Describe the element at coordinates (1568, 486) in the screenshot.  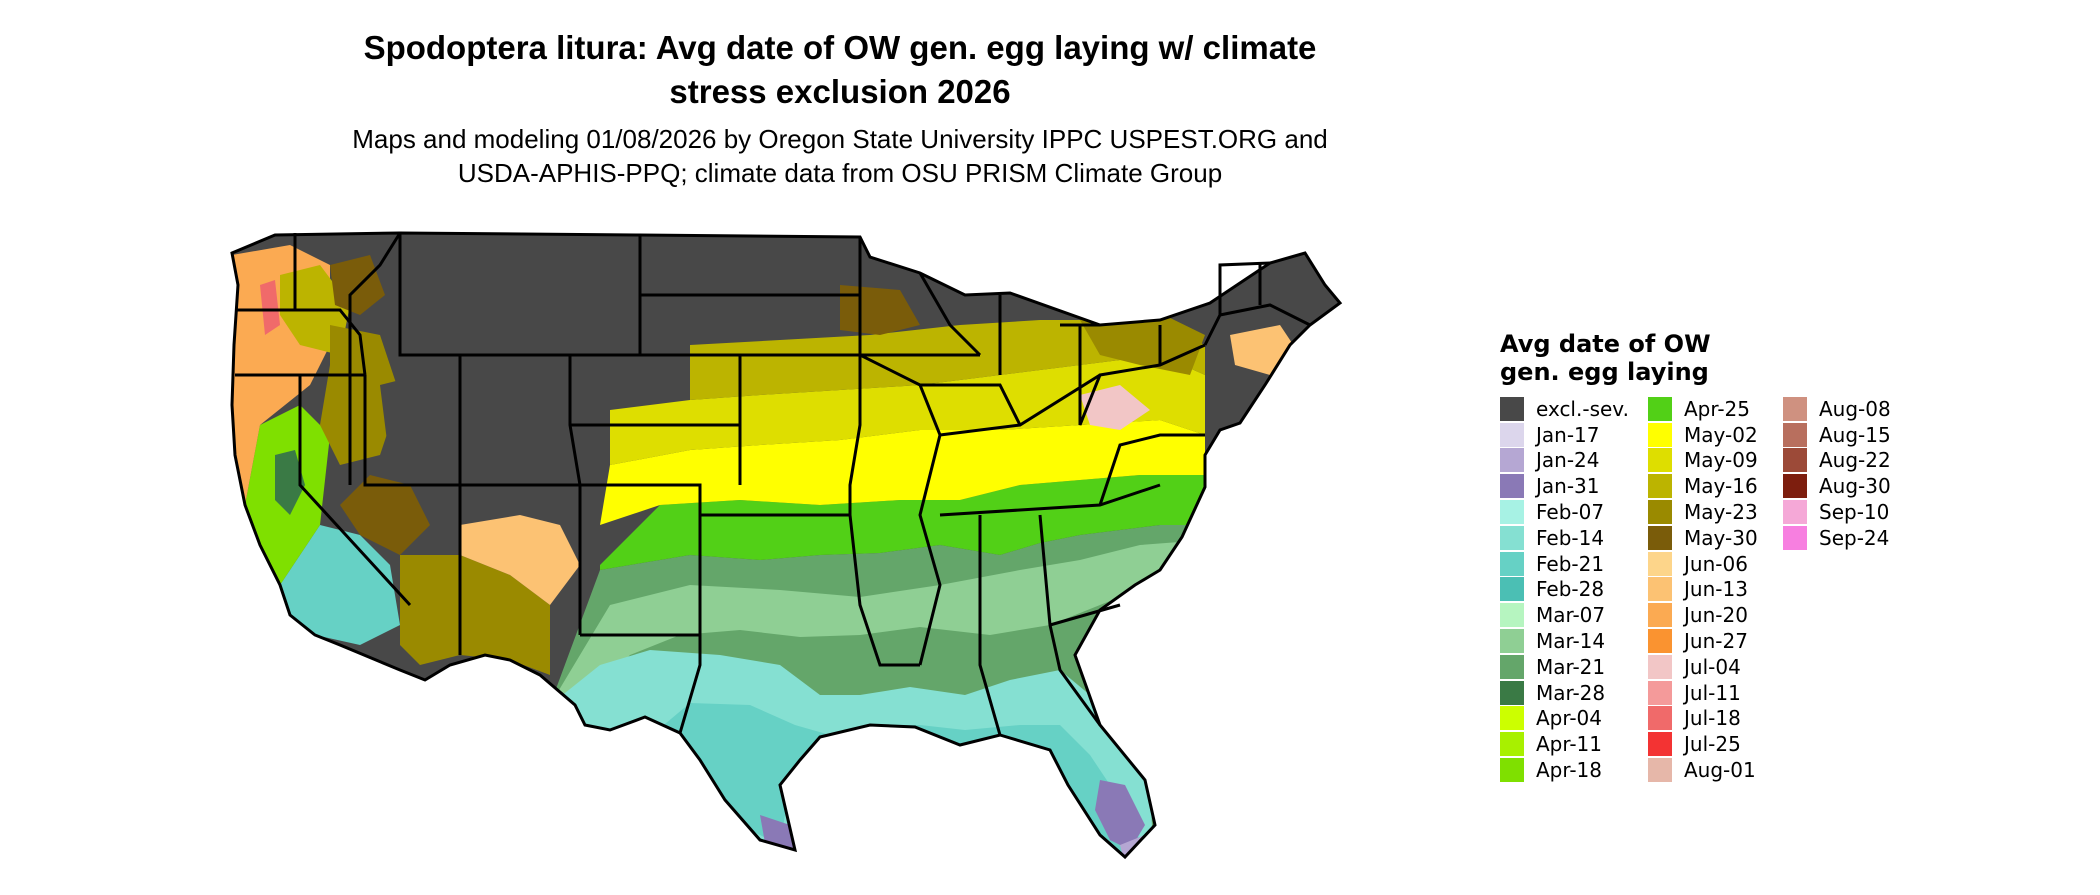
I see `legend-label: Jan-31` at that location.